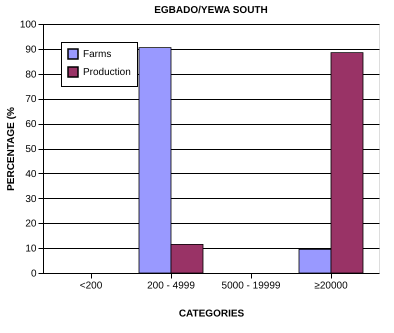 The image size is (394, 333). Describe the element at coordinates (31, 249) in the screenshot. I see `y-tick-label: 10` at that location.